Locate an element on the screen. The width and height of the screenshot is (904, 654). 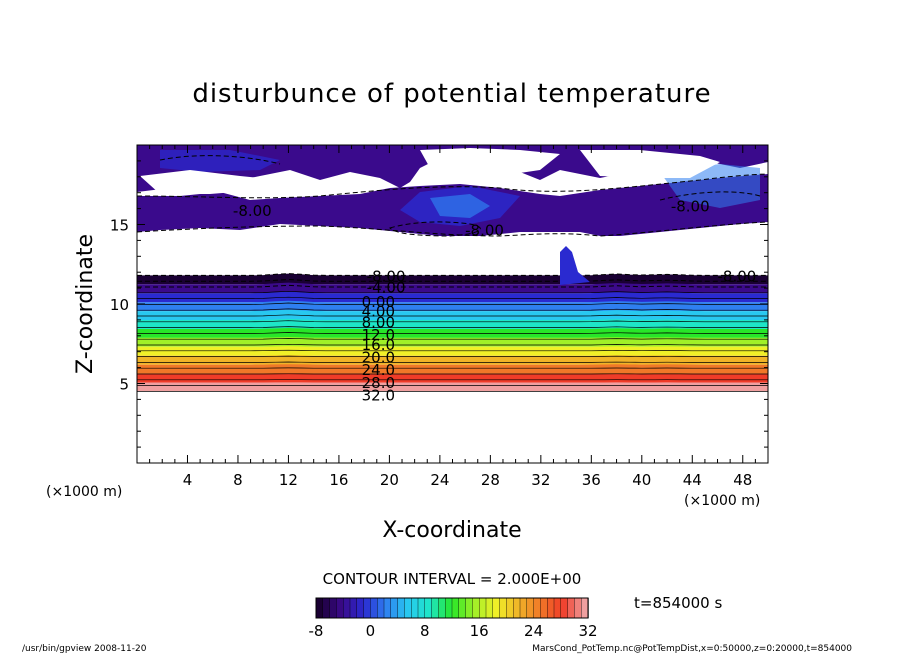
colorbar-tick-label: 16 is located at coordinates (479, 631).